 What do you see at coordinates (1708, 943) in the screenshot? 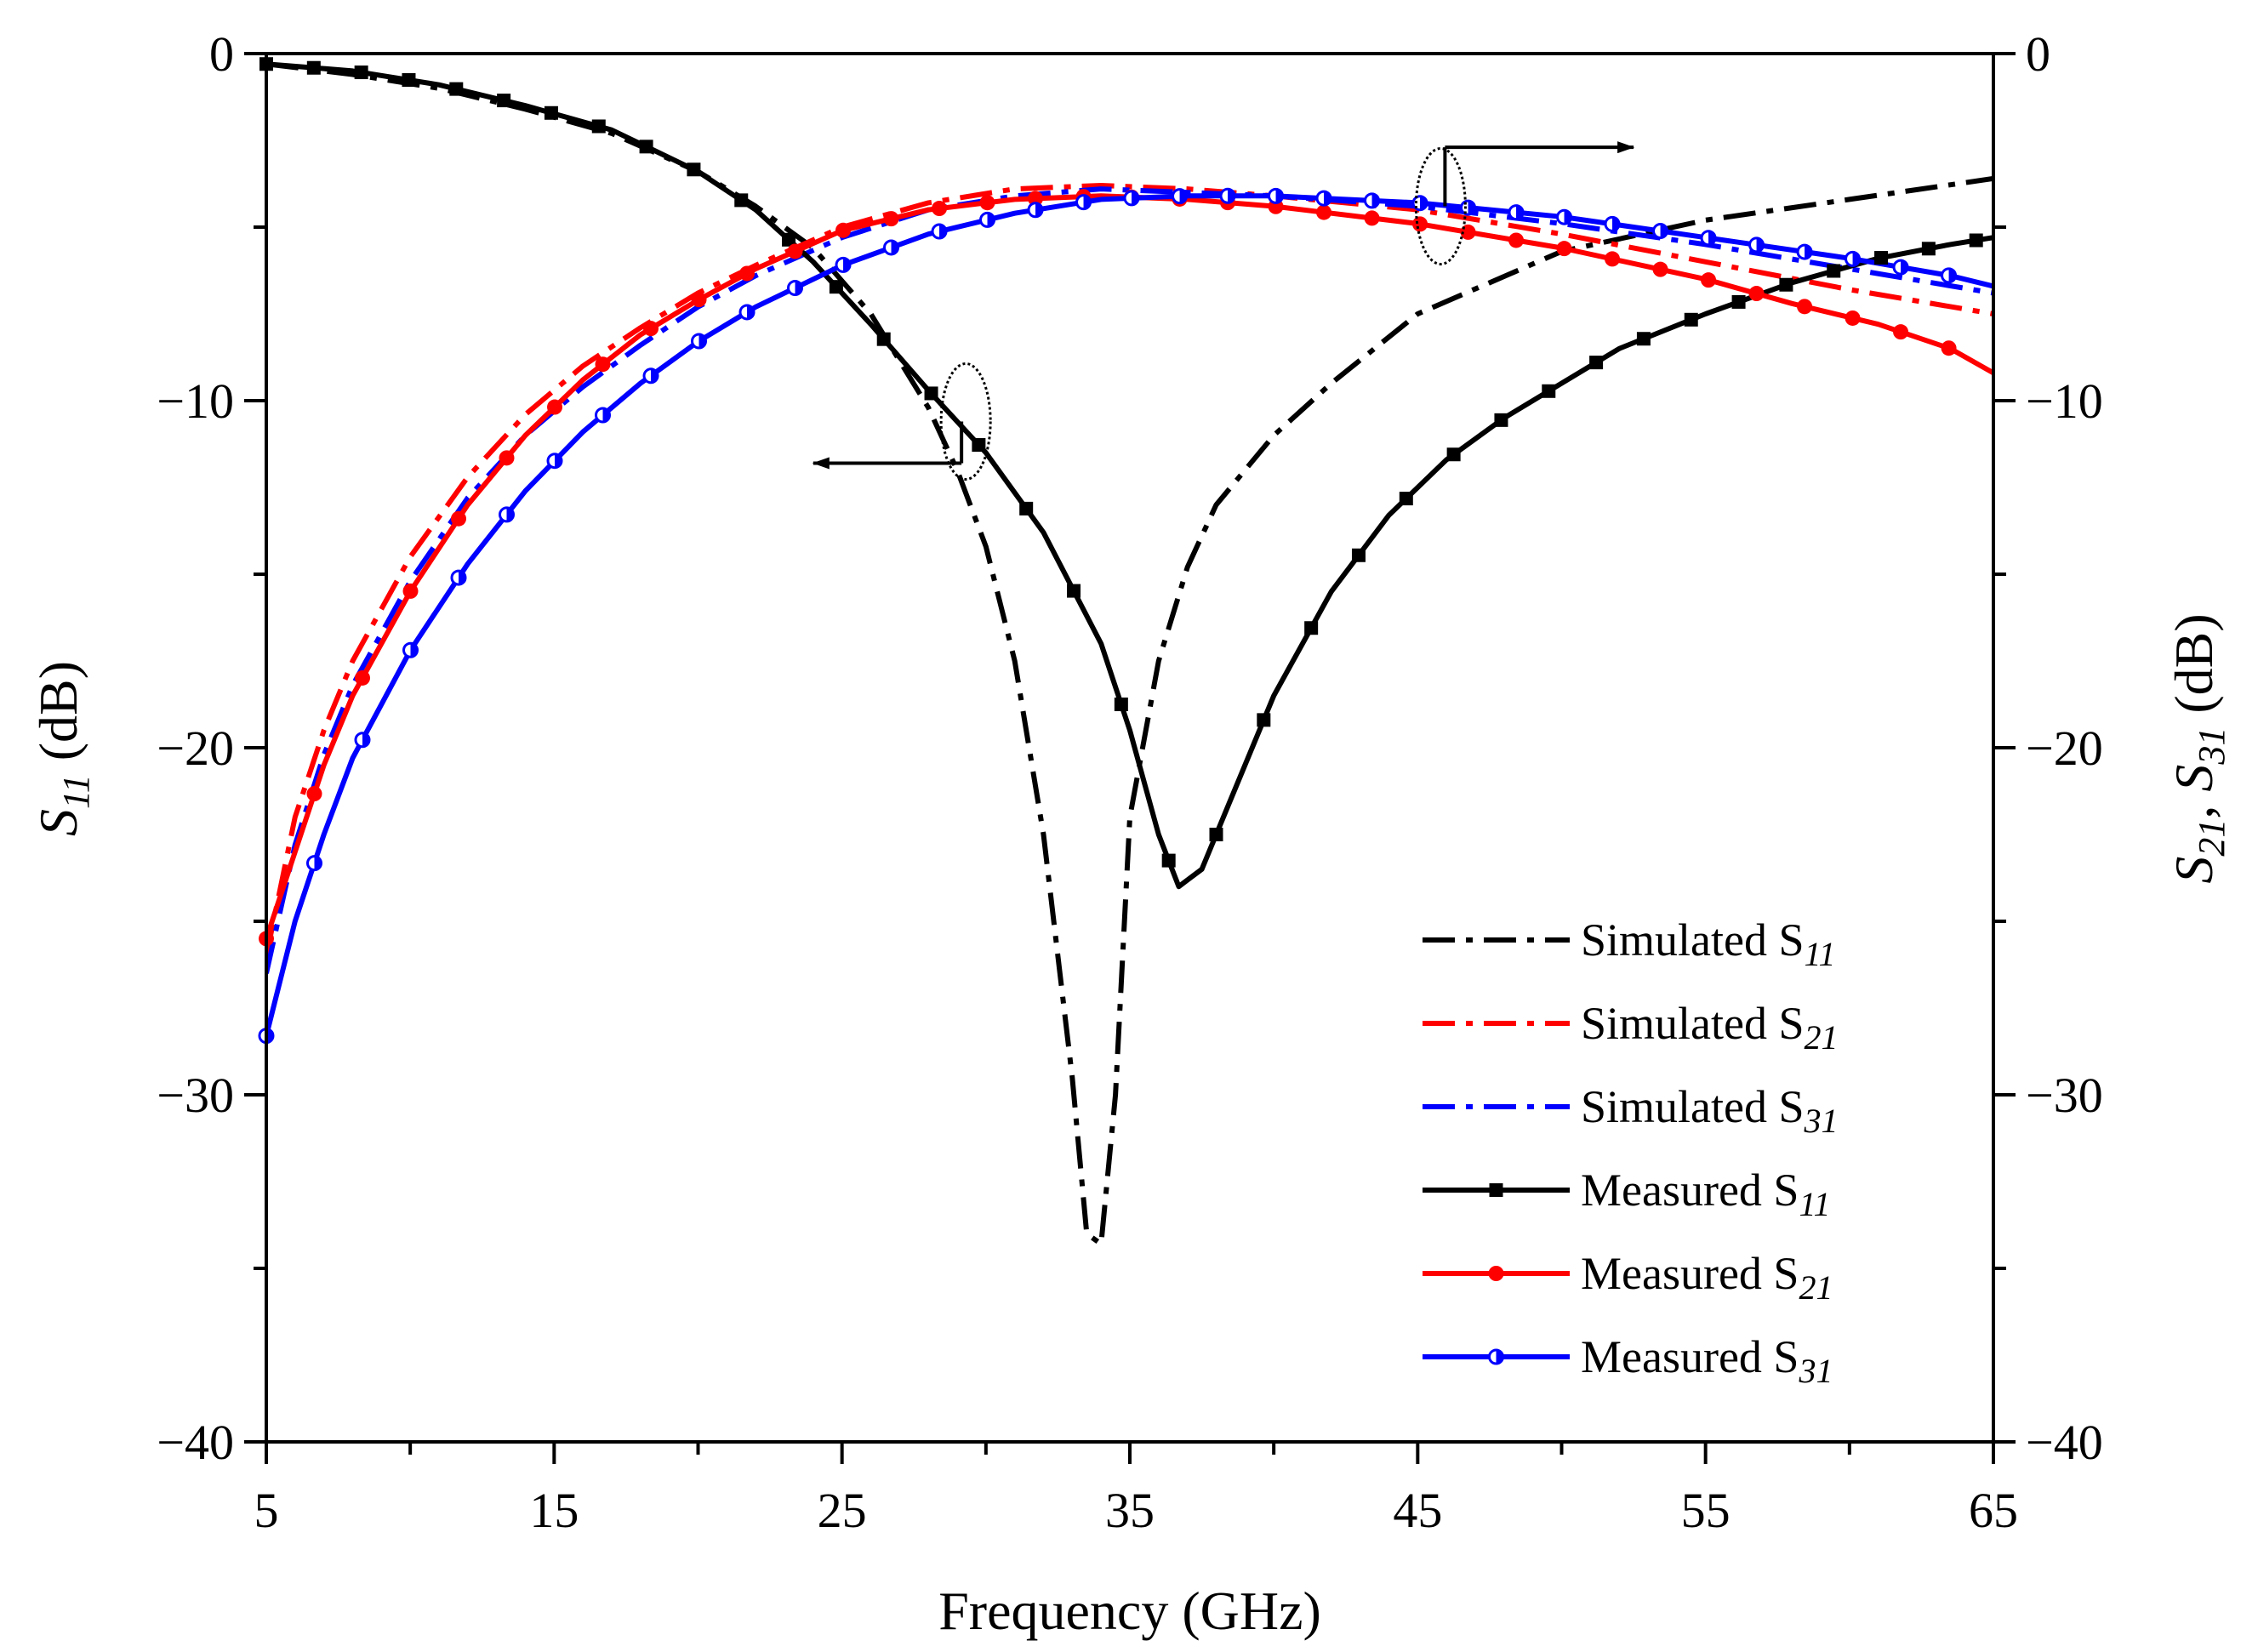
I see `legend-label-1: Simulated S11` at bounding box center [1708, 943].